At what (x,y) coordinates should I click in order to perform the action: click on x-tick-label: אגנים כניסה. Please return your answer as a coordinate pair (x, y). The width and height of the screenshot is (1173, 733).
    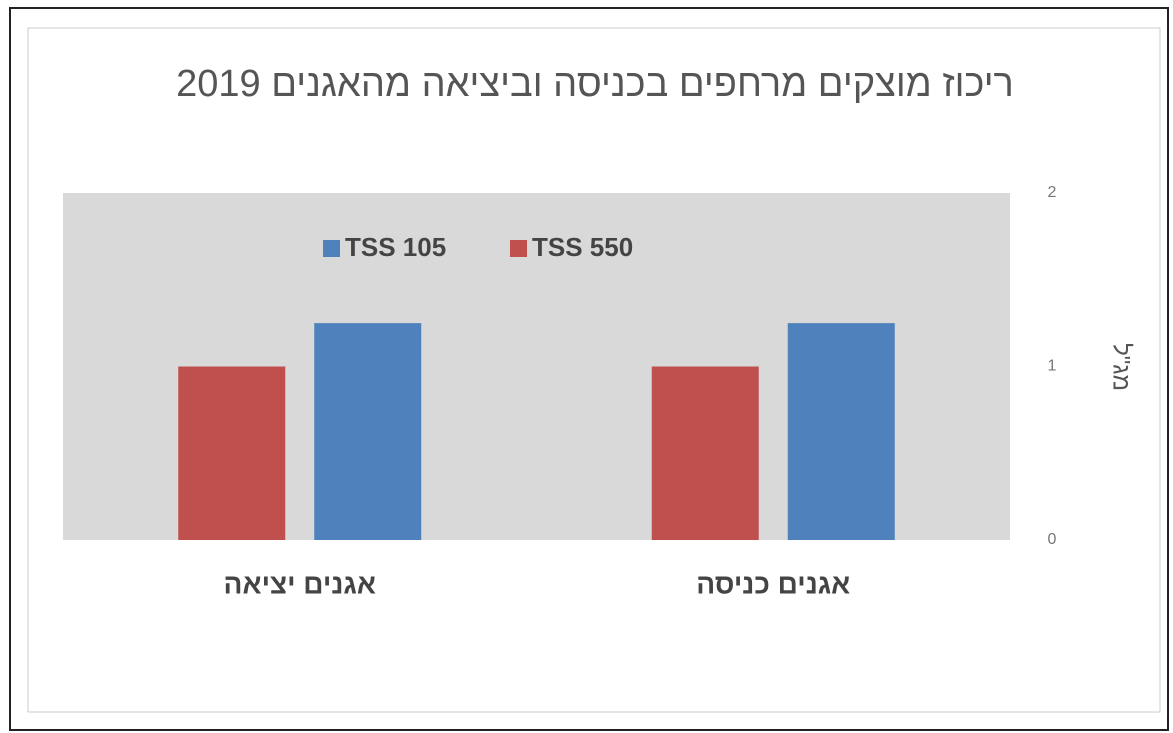
    Looking at the image, I should click on (773, 583).